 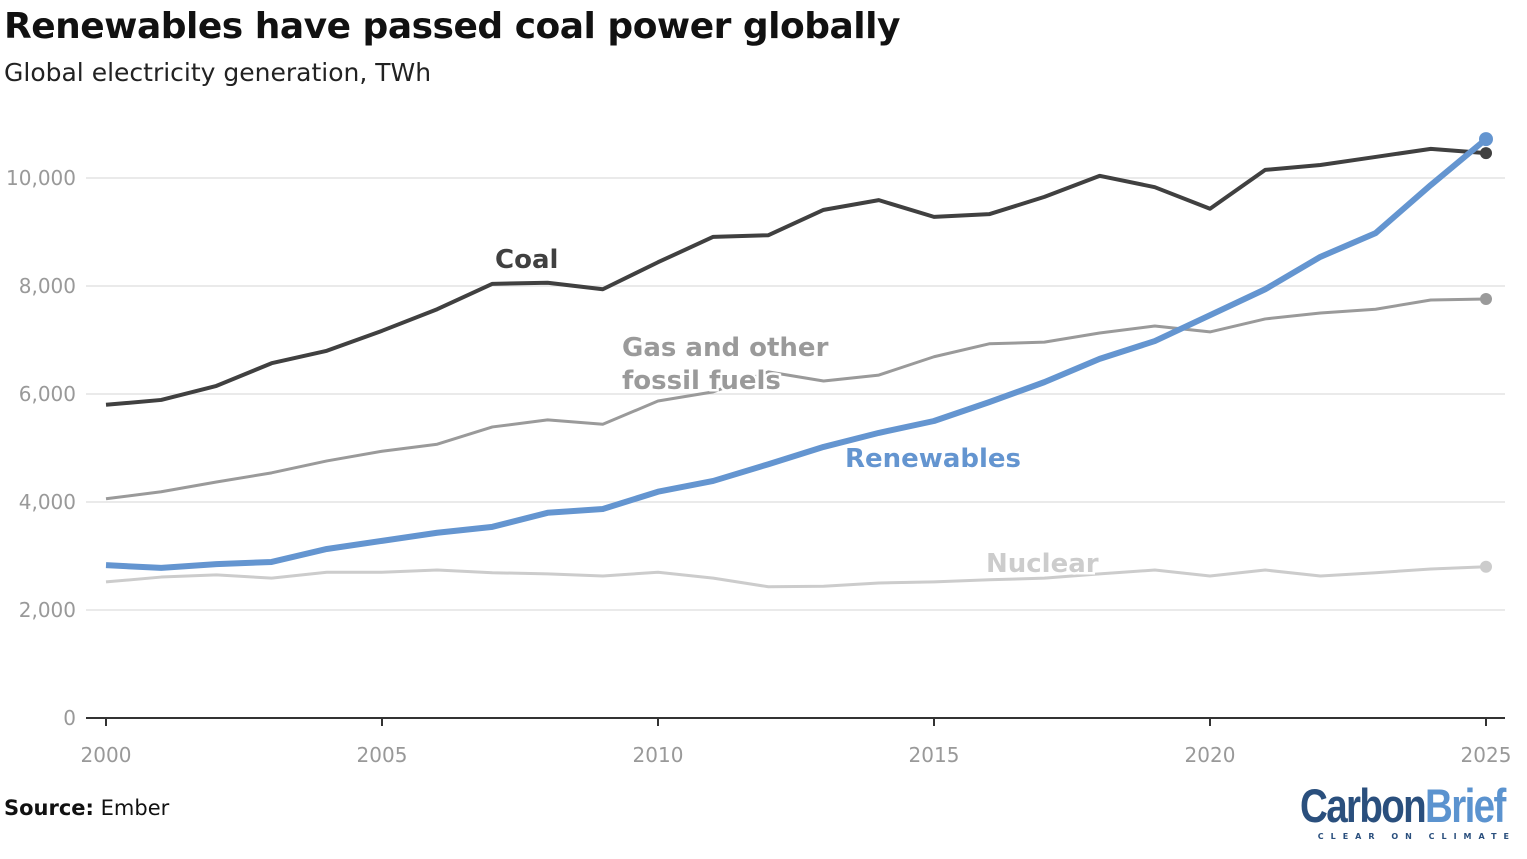 What do you see at coordinates (1486, 755) in the screenshot?
I see `x-tick-label: 2025` at bounding box center [1486, 755].